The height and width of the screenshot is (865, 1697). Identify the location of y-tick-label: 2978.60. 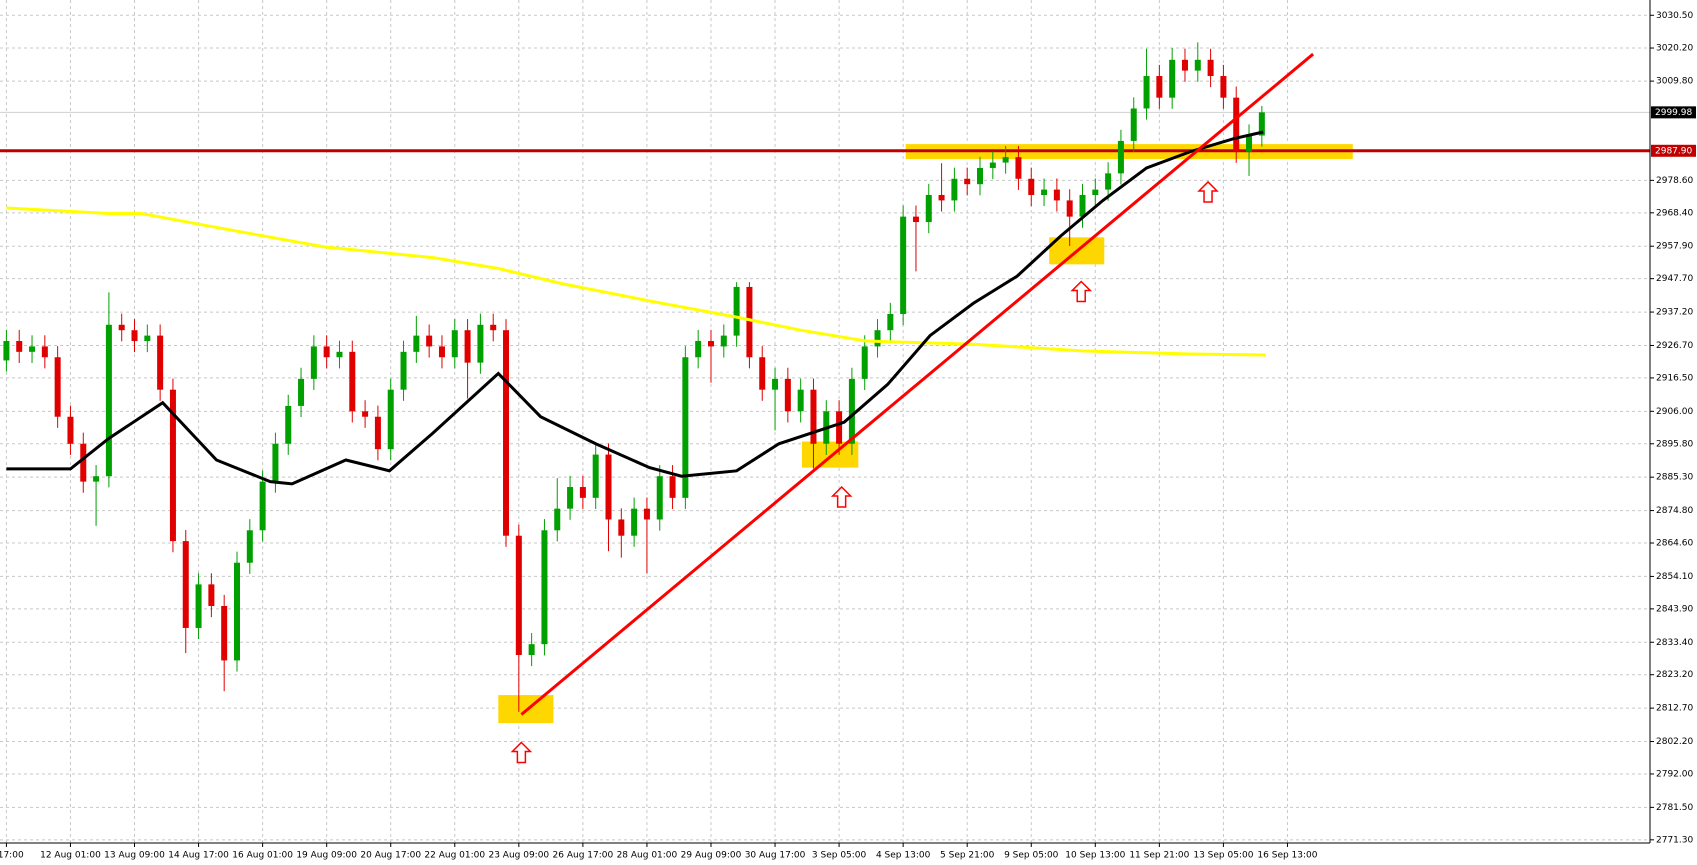
(1674, 181).